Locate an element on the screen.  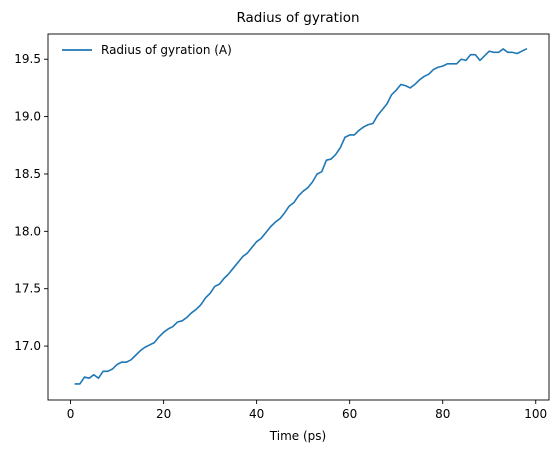
x-tick-label: 20 is located at coordinates (163, 414).